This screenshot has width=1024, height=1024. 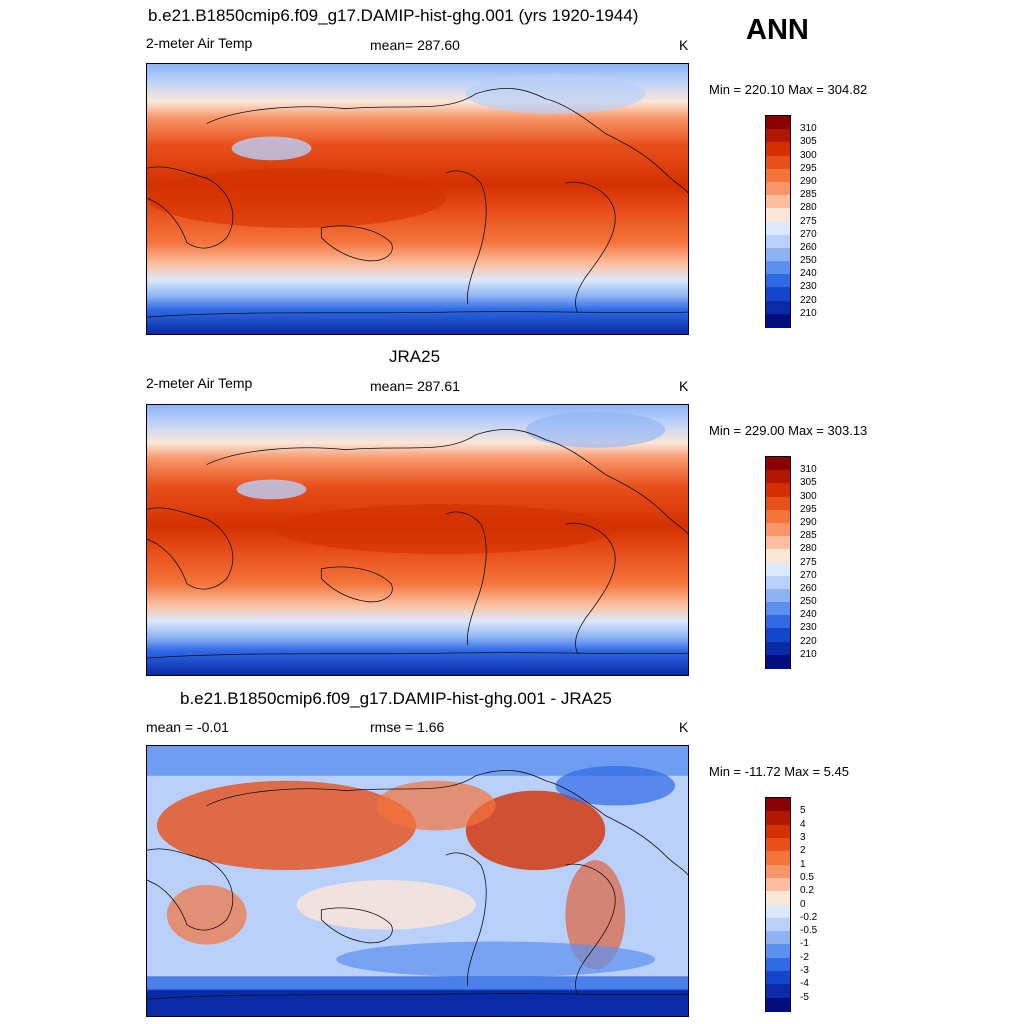 What do you see at coordinates (684, 386) in the screenshot?
I see `panel2-units-label: K` at bounding box center [684, 386].